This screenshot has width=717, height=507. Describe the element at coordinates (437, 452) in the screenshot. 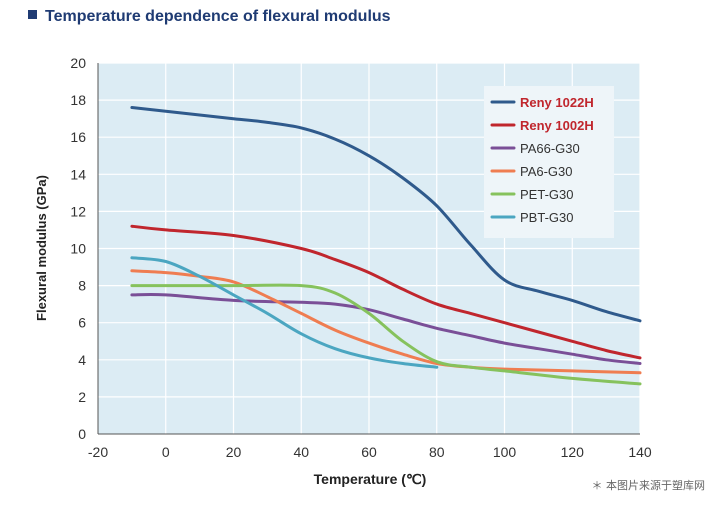

I see `x-tick-label: 80` at that location.